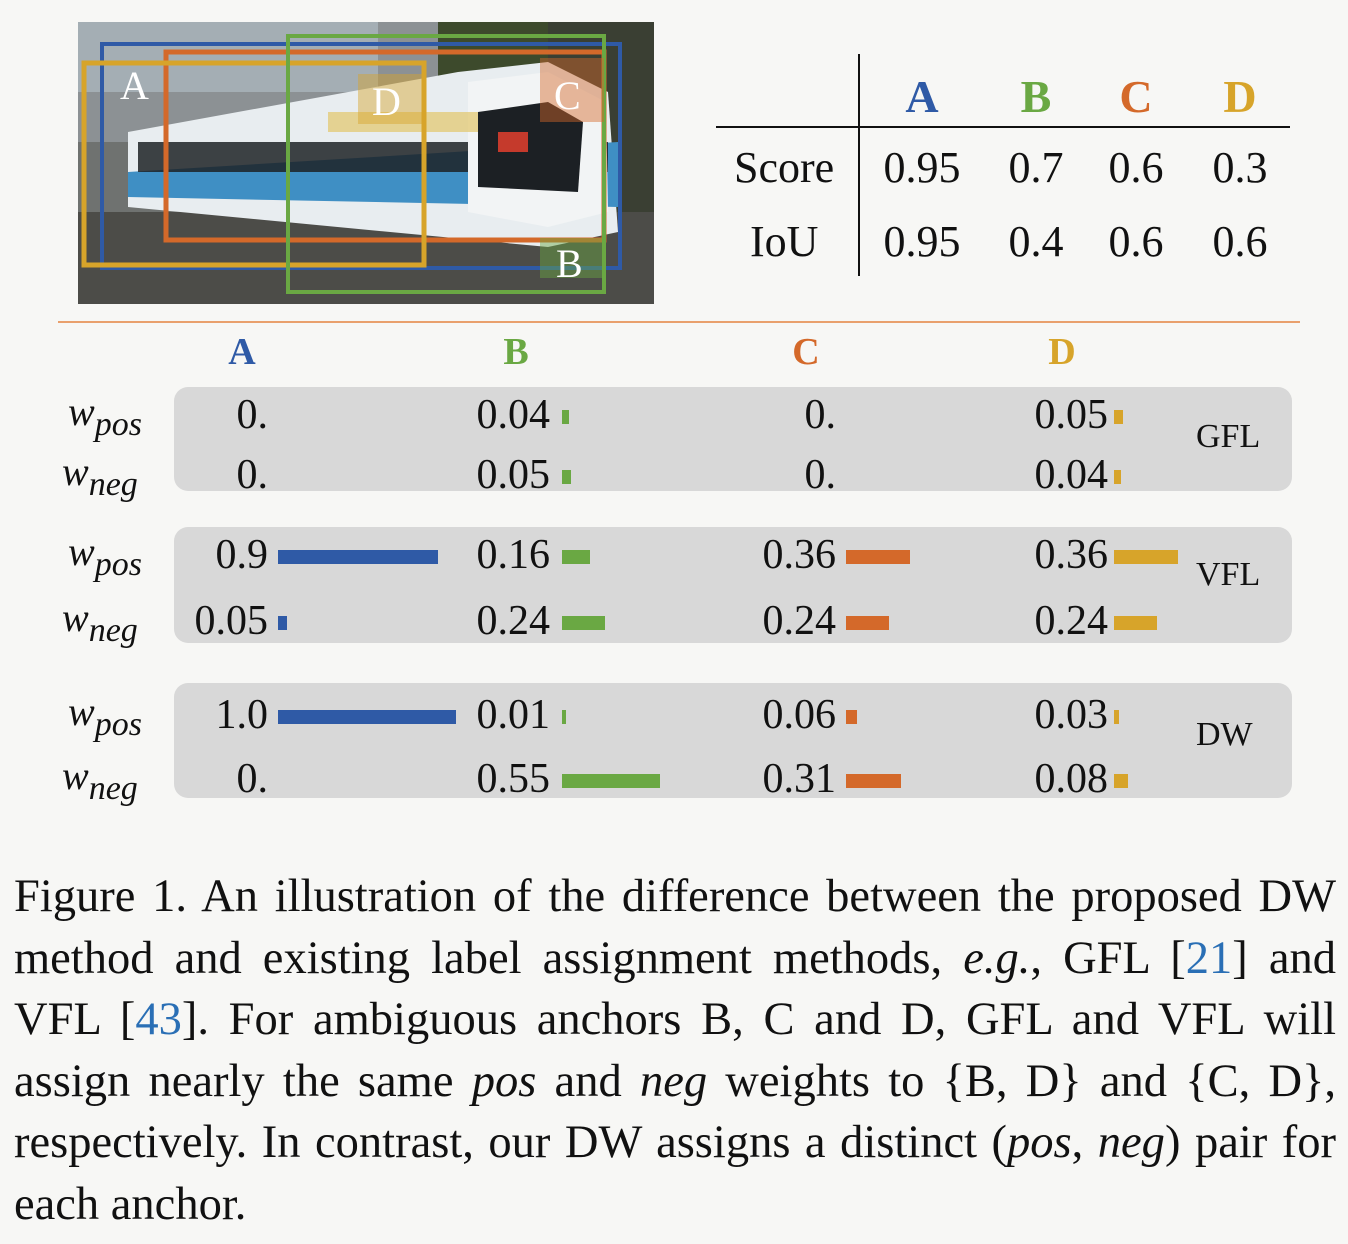 The height and width of the screenshot is (1244, 1348). Describe the element at coordinates (851, 717) in the screenshot. I see `weight-bar-pos-c-dw` at that location.